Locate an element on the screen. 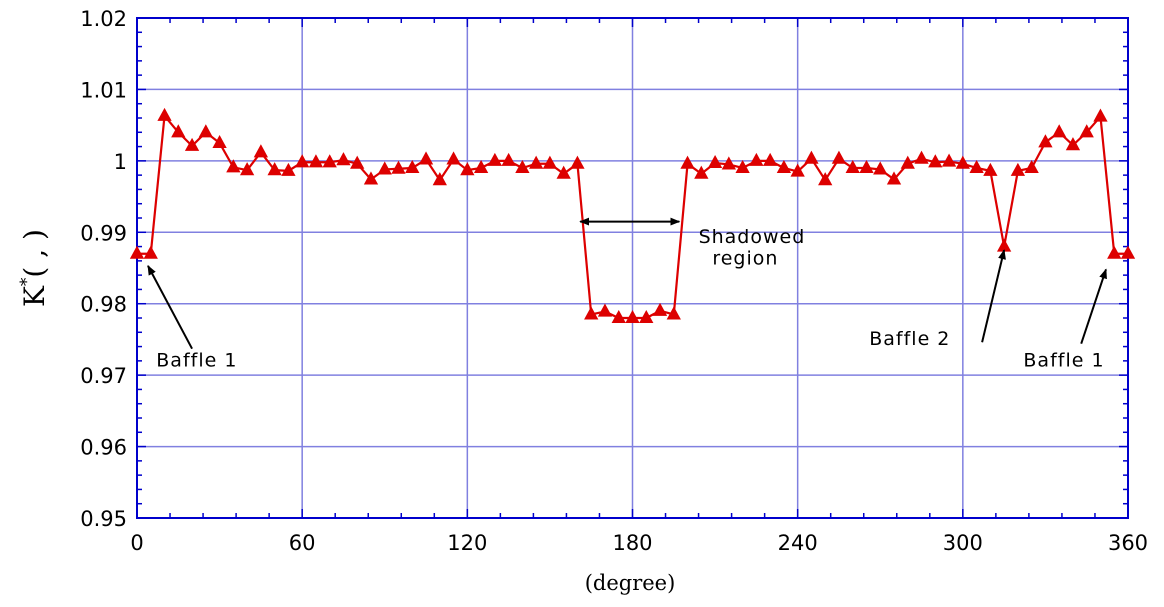  x-tick-label: 180 is located at coordinates (632, 543).